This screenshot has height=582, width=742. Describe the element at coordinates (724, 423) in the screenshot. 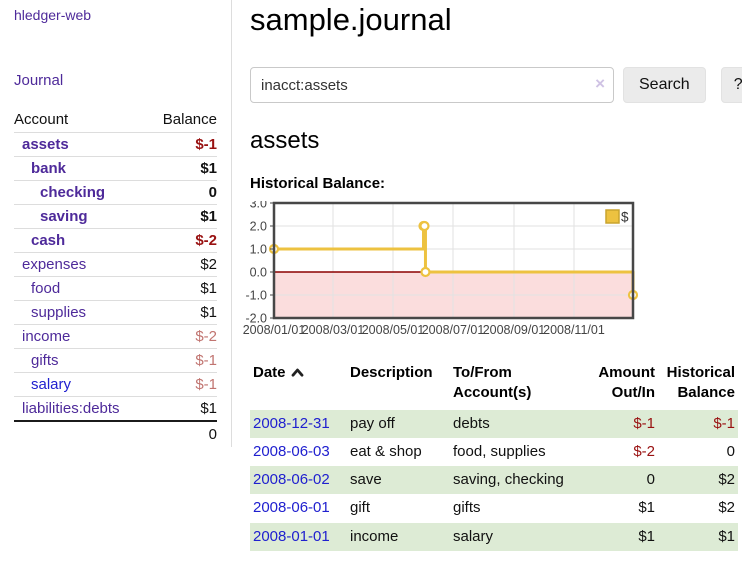

I see `transaction-balance: $-1` at that location.